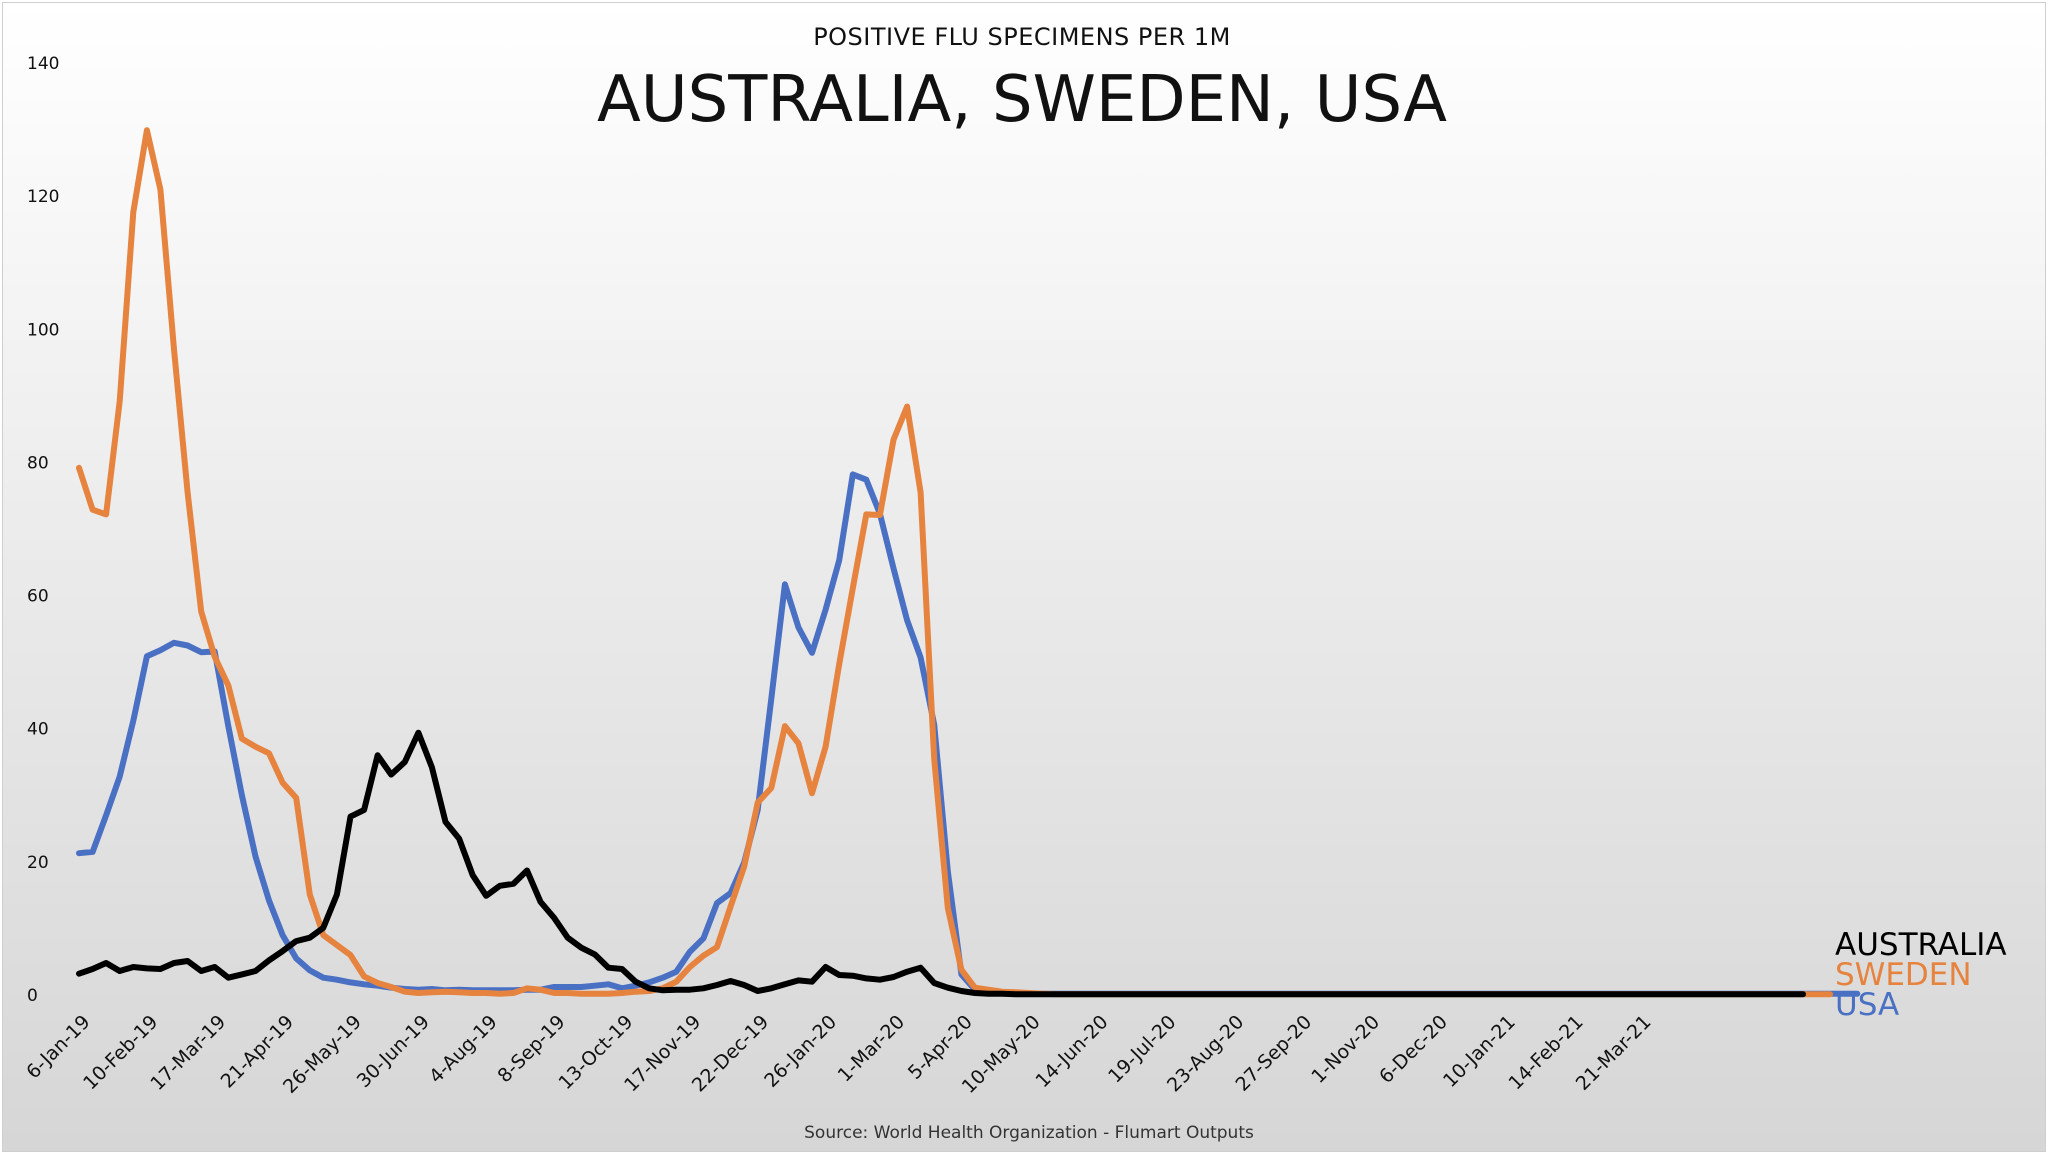 This screenshot has width=2048, height=1154. Describe the element at coordinates (1867, 1005) in the screenshot. I see `legend-entry-usa: USA` at that location.